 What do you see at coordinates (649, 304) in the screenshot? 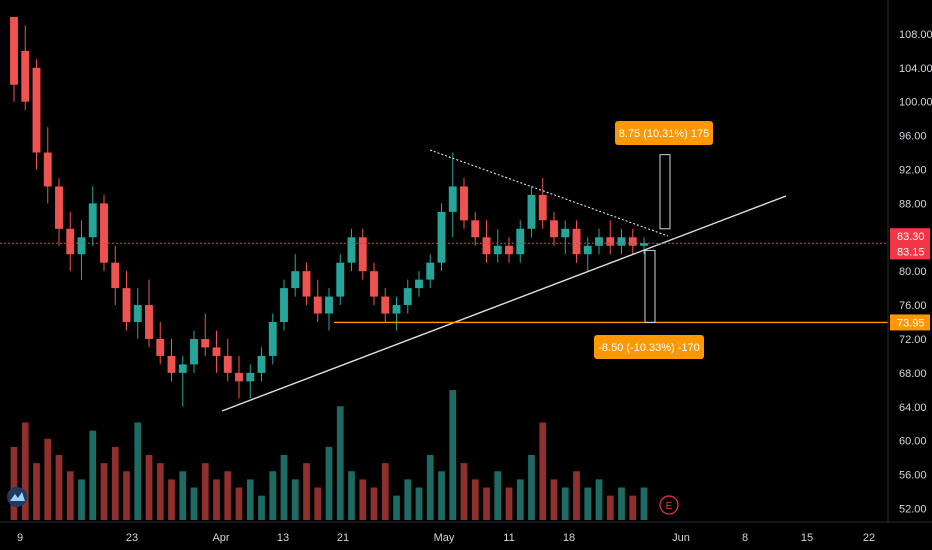
I see `price-range-down: -8.50 (-10.33%) -170` at bounding box center [649, 304].